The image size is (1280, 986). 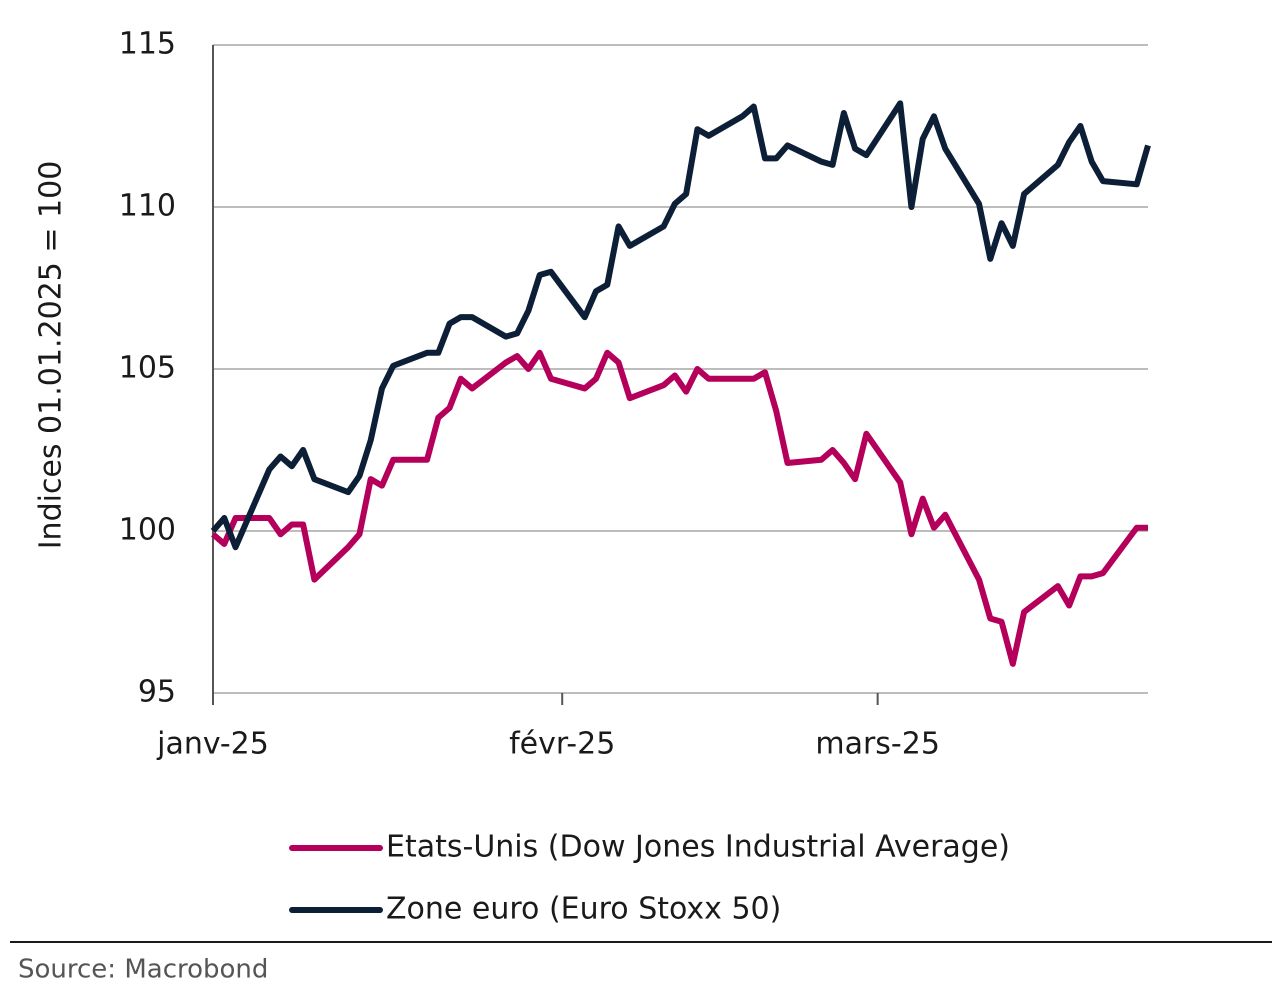 I want to click on y-axis-label: Indices 01.01.2025 = 100, so click(x=51, y=355).